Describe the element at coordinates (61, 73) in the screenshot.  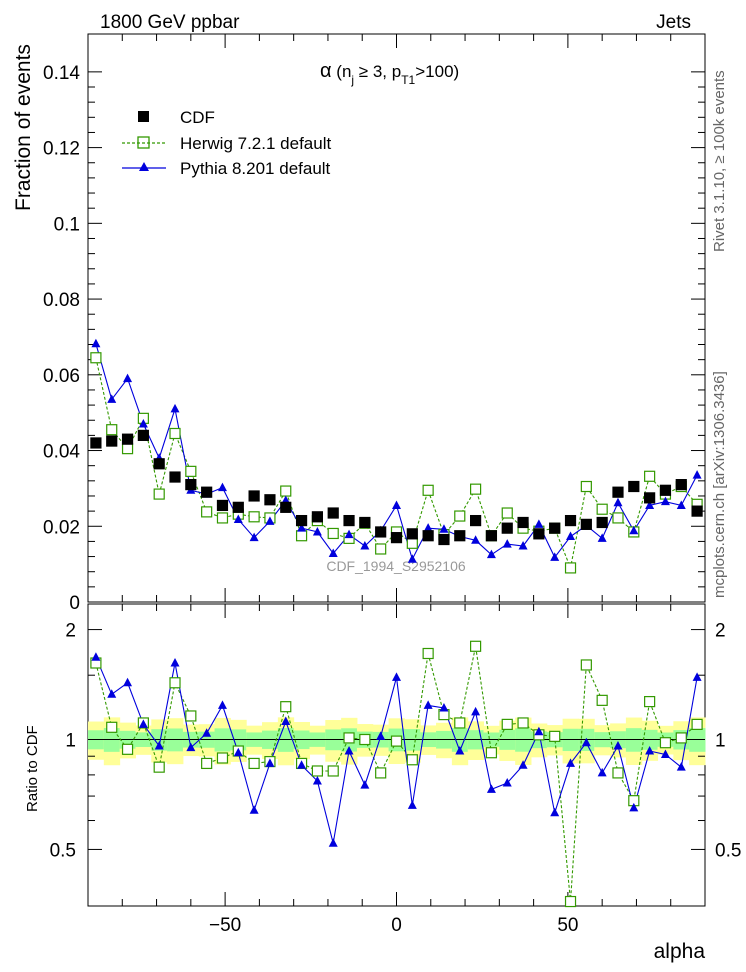
I see `main-y-tick-label: 0.14` at that location.